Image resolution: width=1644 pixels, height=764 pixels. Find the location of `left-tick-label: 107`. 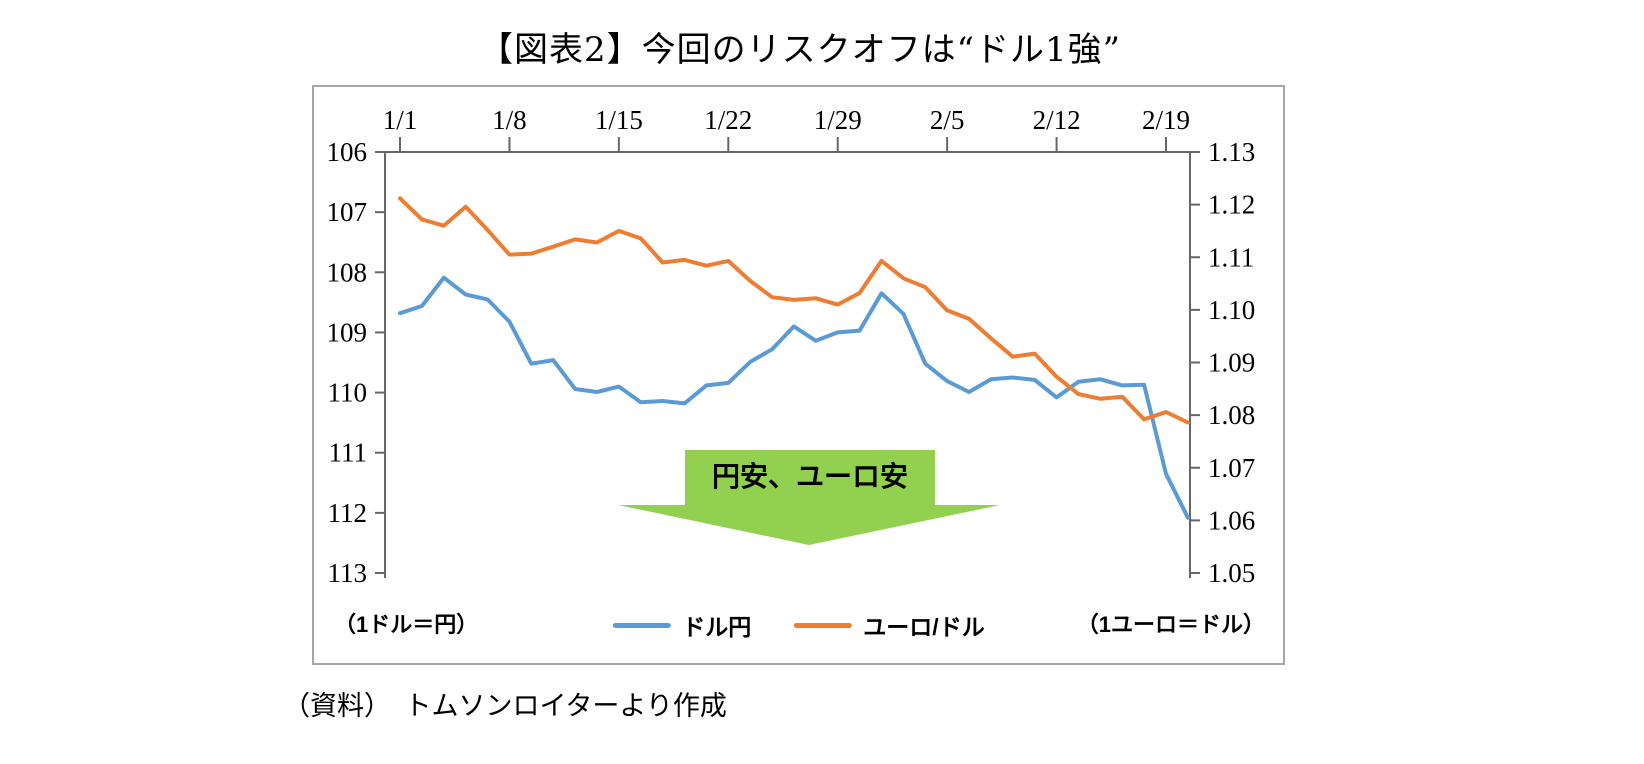

left-tick-label: 107 is located at coordinates (347, 212).